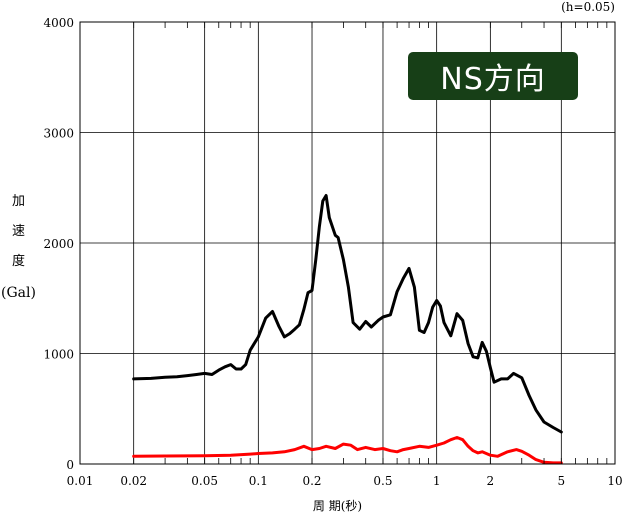  I want to click on ylabel-char-3: 度, so click(19, 261).